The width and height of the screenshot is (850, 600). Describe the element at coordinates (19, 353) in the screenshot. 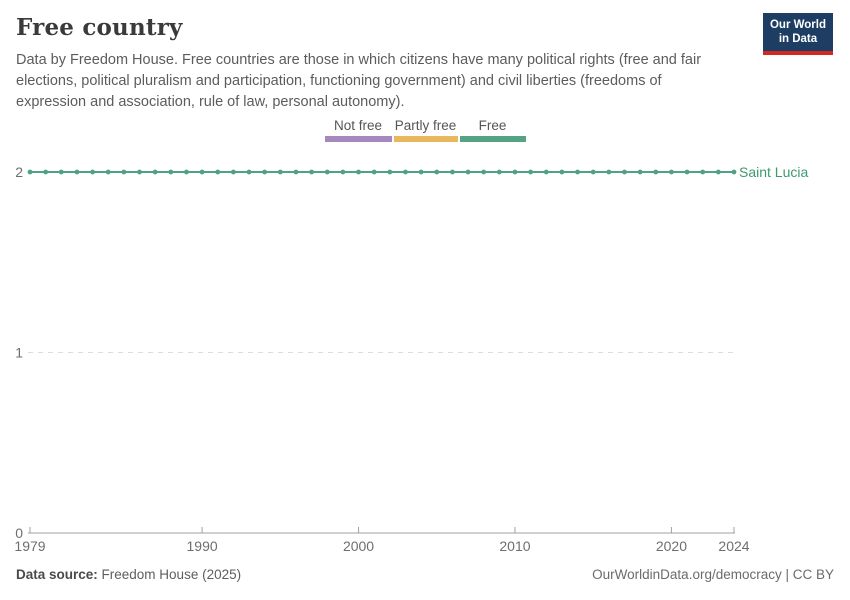

I see `y-tick-label: 1` at that location.